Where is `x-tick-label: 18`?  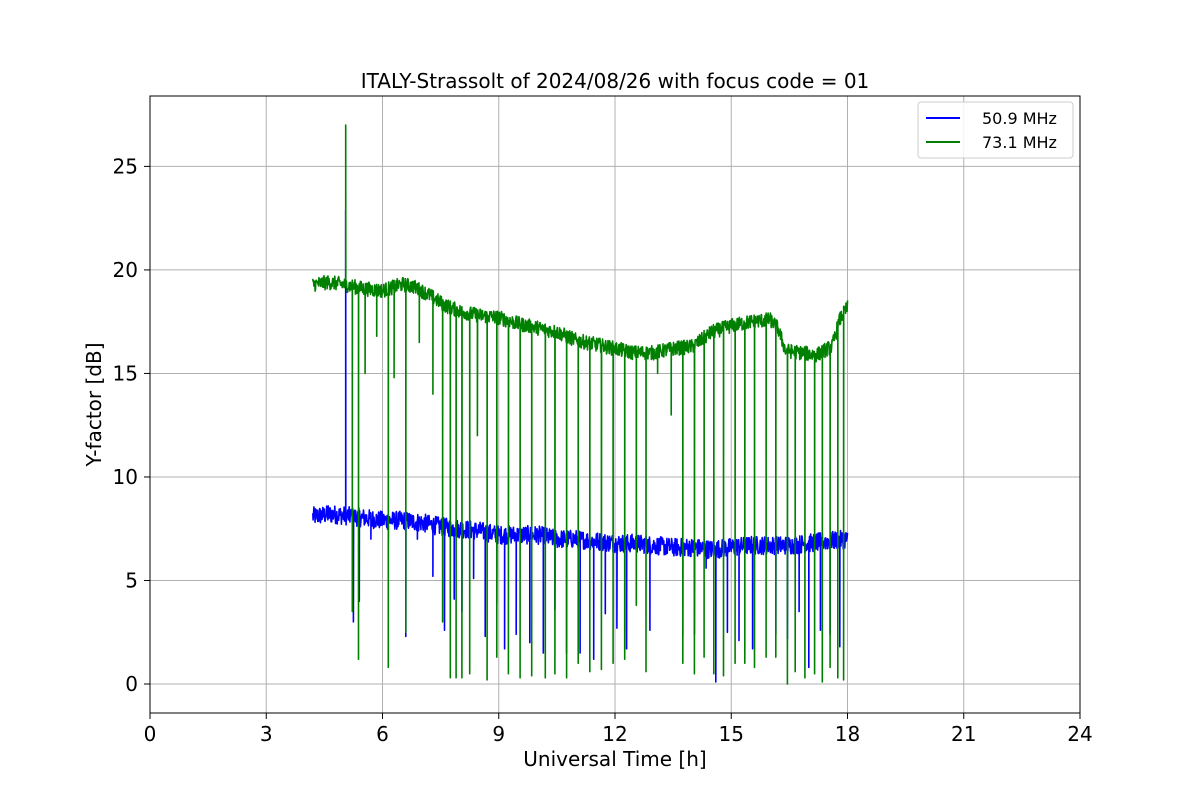
x-tick-label: 18 is located at coordinates (847, 734).